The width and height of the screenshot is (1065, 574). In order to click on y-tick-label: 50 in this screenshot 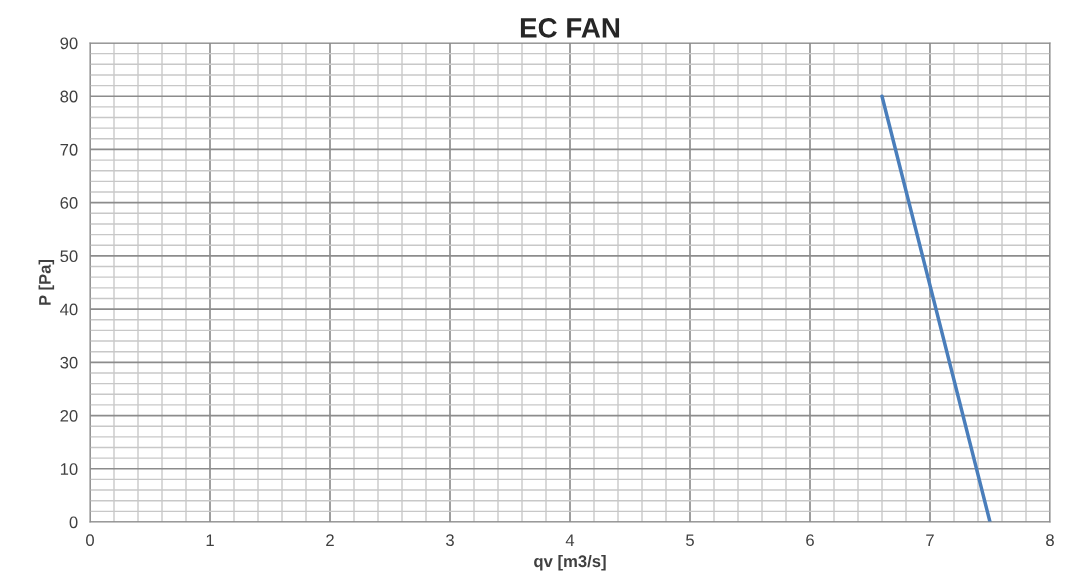, I will do `click(69, 256)`.